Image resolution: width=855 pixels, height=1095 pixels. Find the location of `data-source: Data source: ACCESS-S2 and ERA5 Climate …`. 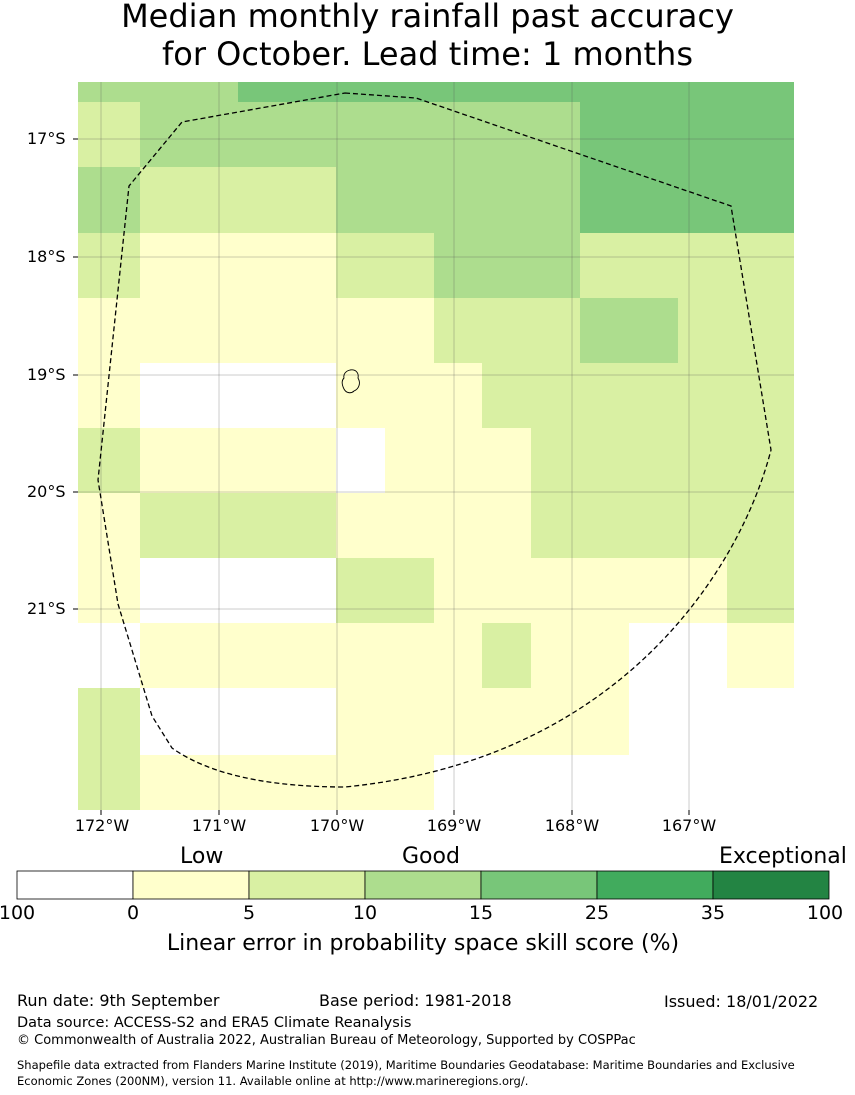

data-source: Data source: ACCESS-S2 and ERA5 Climate … is located at coordinates (214, 1023).